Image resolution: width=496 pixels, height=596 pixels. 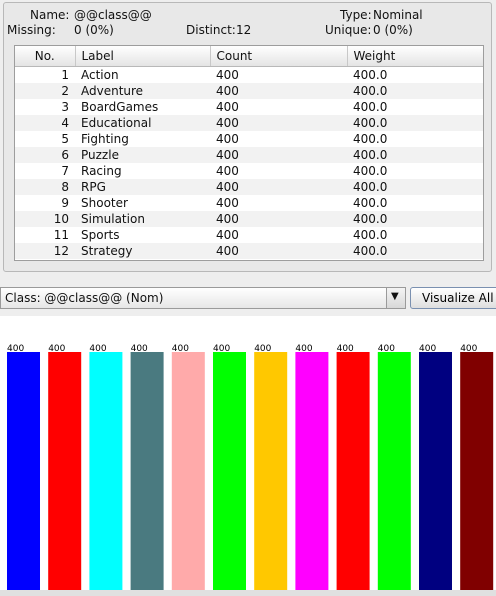 I want to click on missing-value: 0 (0%), so click(x=94, y=30).